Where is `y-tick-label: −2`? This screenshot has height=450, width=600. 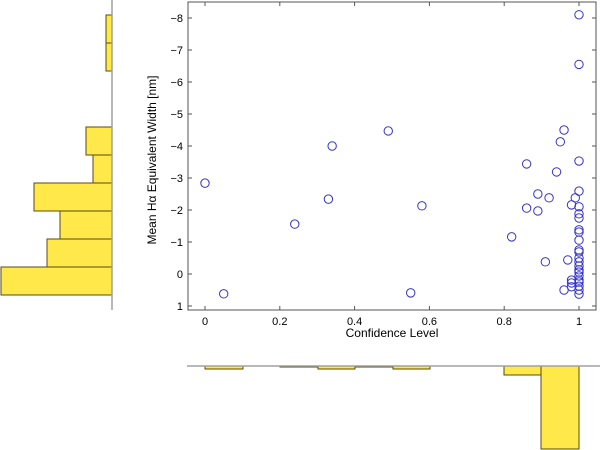
y-tick-label: −2 is located at coordinates (176, 211).